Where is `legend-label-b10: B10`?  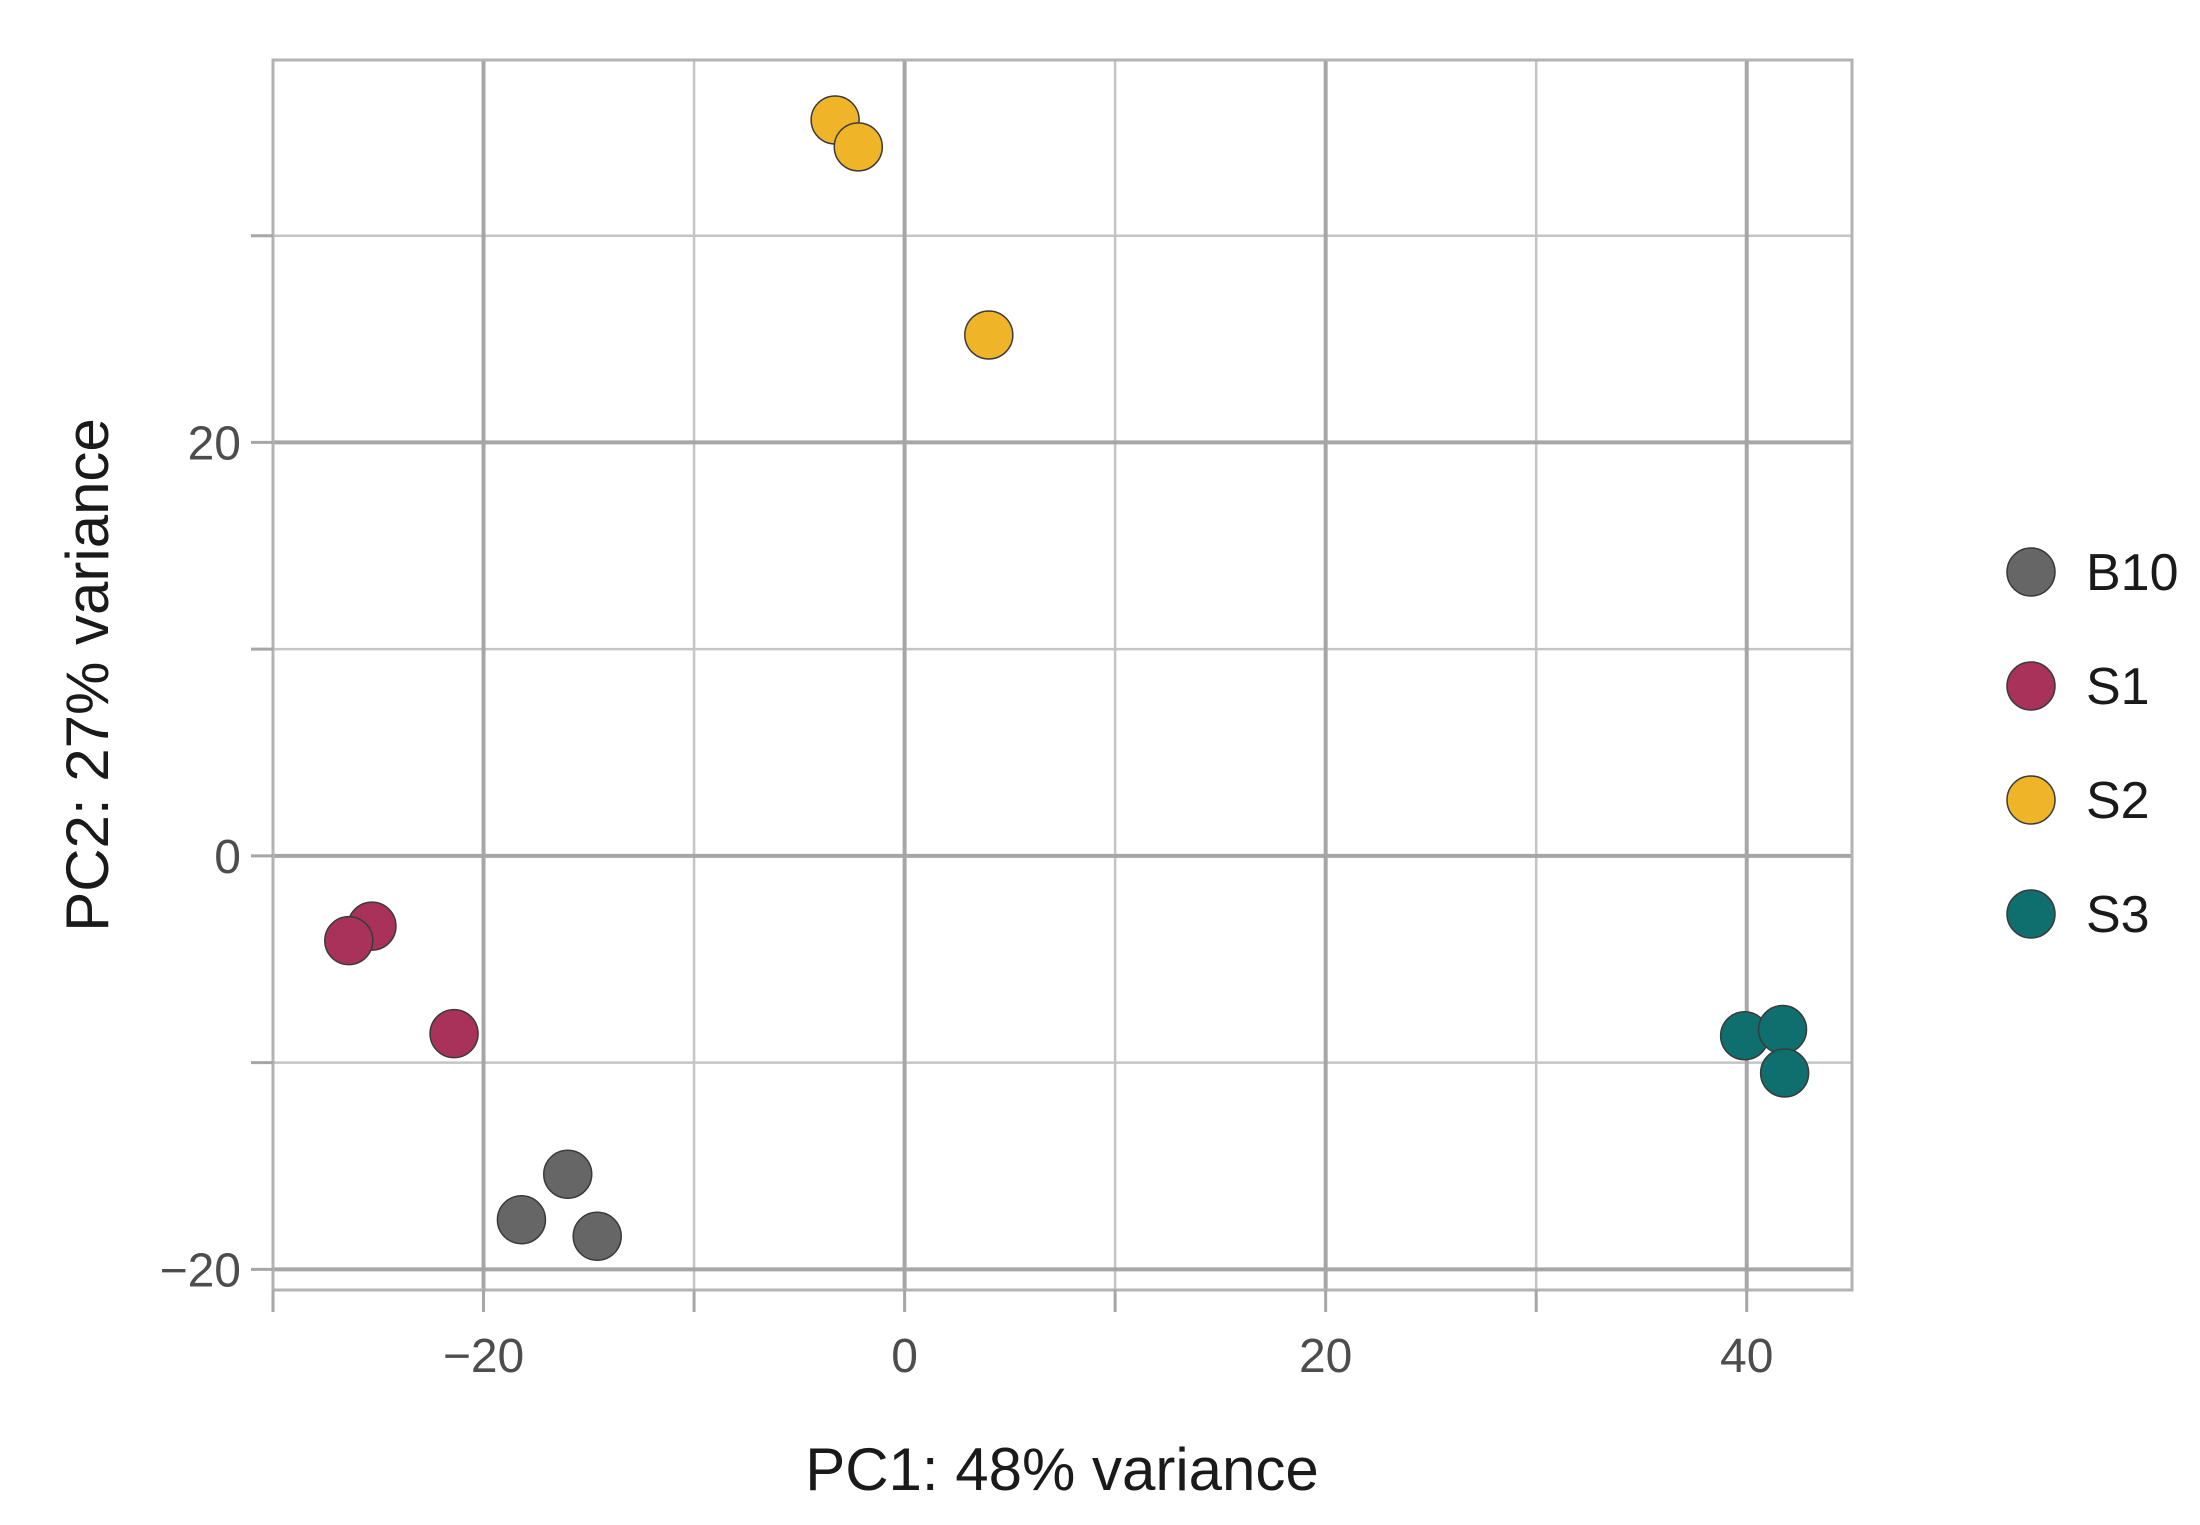
legend-label-b10: B10 is located at coordinates (2132, 573).